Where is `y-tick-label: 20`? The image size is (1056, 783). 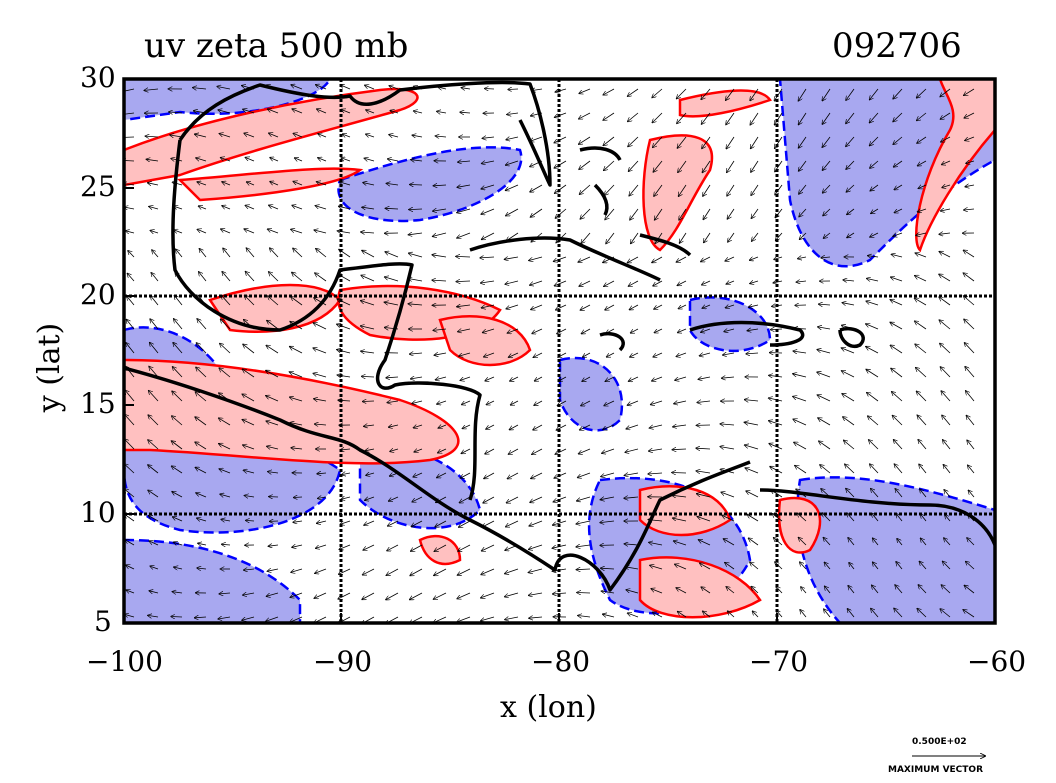 y-tick-label: 20 is located at coordinates (98, 294).